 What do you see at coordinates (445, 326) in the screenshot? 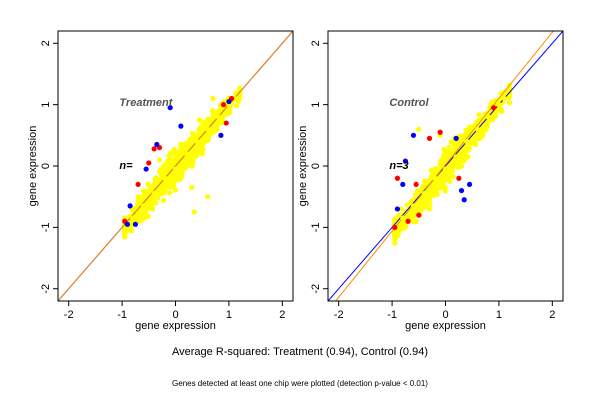
I see `x-axis-label: gene expression` at bounding box center [445, 326].